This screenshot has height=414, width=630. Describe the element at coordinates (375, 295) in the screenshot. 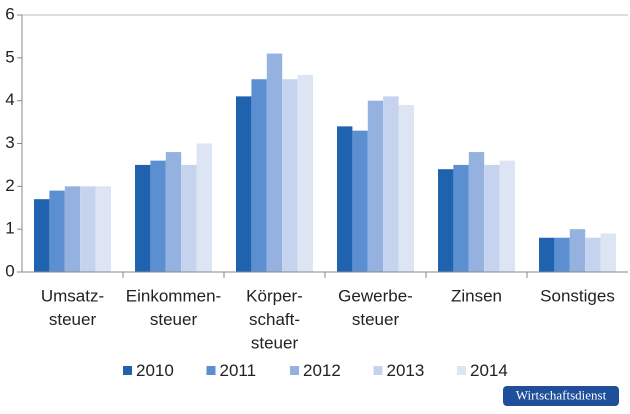

I see `x-tick-label: Gewerbe-` at that location.